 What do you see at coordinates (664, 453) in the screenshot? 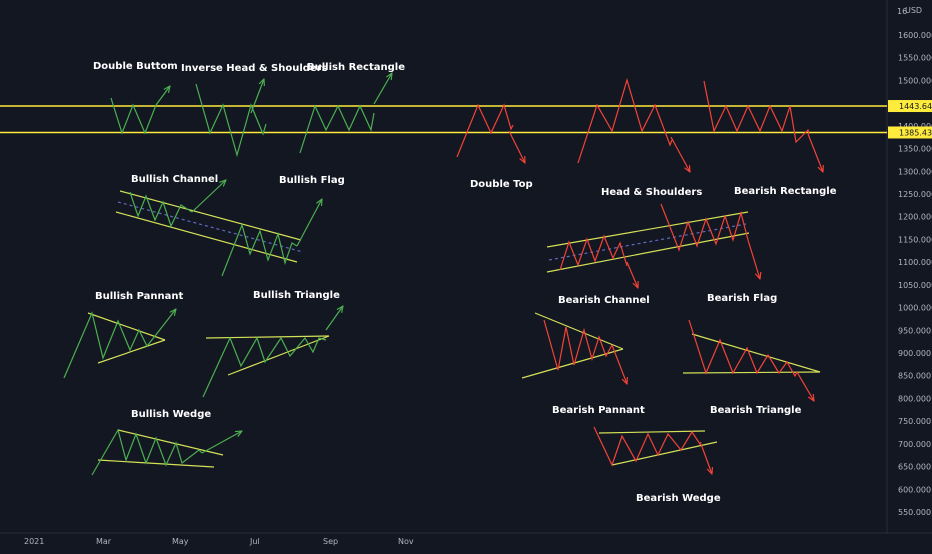
I see `bearish-wedge-lower` at bounding box center [664, 453].